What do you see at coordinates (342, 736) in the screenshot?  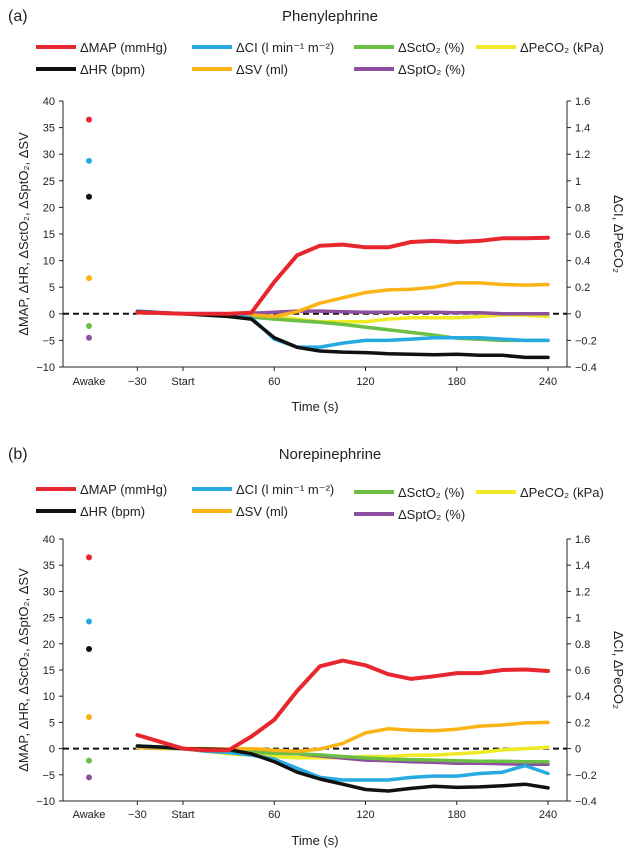 I see `series-line-sv` at bounding box center [342, 736].